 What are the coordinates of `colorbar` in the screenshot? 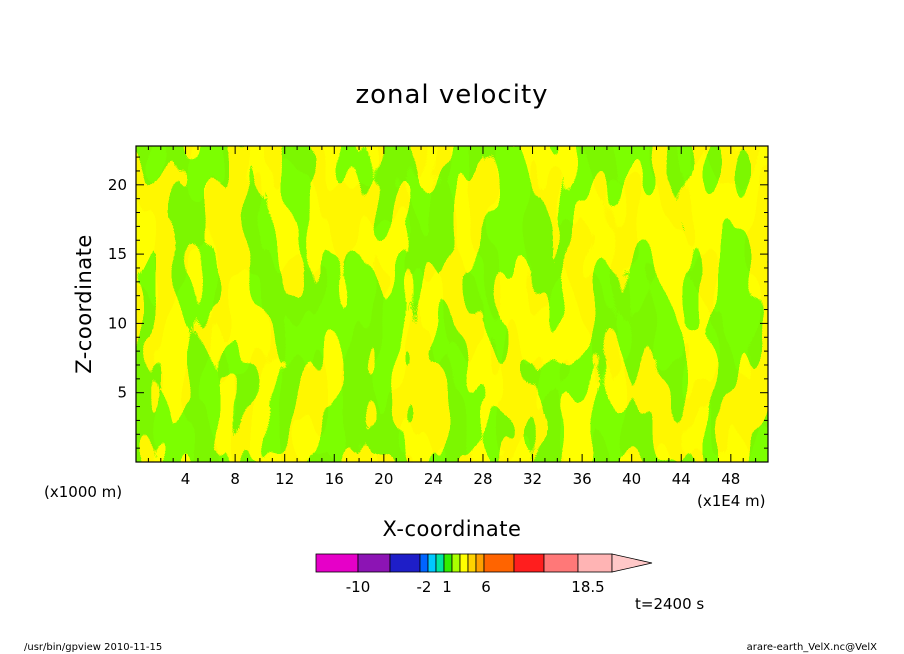 It's located at (484, 563).